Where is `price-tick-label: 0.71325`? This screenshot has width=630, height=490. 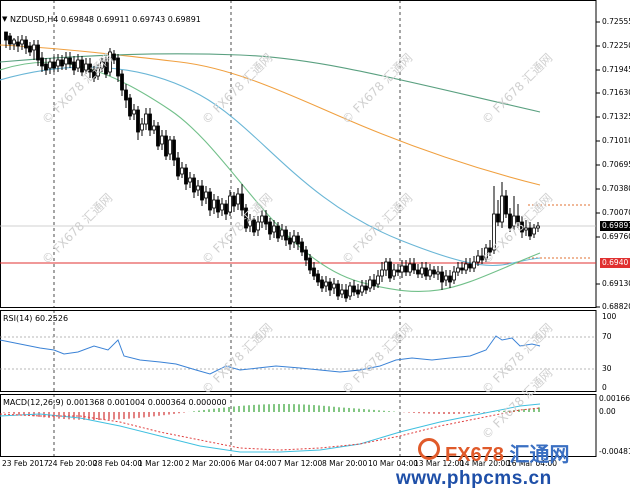 price-tick-label: 0.71325 is located at coordinates (616, 116).